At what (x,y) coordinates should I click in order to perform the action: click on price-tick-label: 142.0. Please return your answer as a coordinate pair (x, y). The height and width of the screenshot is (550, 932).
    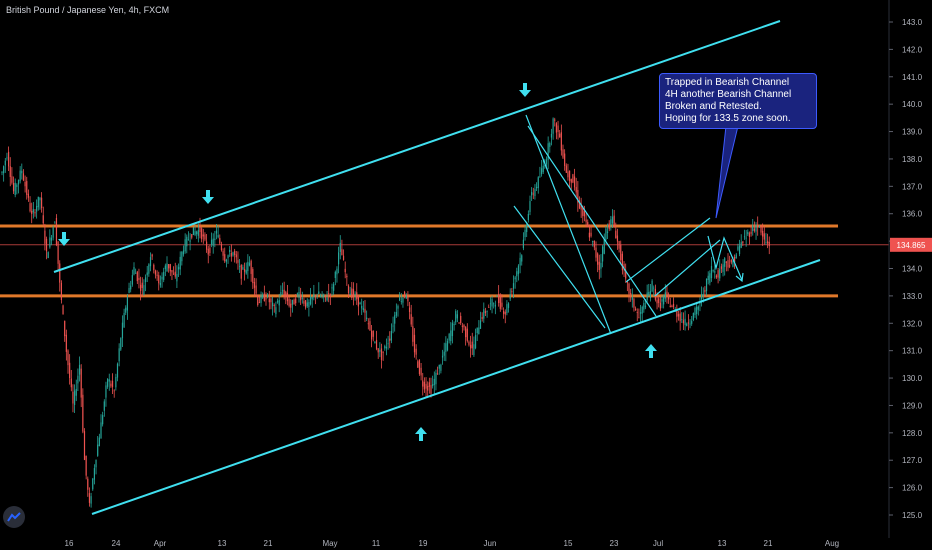
    Looking at the image, I should click on (912, 49).